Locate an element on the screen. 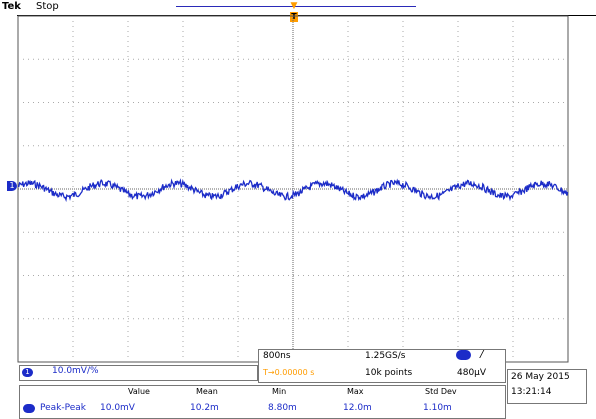  measurement-header-mean: Mean is located at coordinates (207, 391).